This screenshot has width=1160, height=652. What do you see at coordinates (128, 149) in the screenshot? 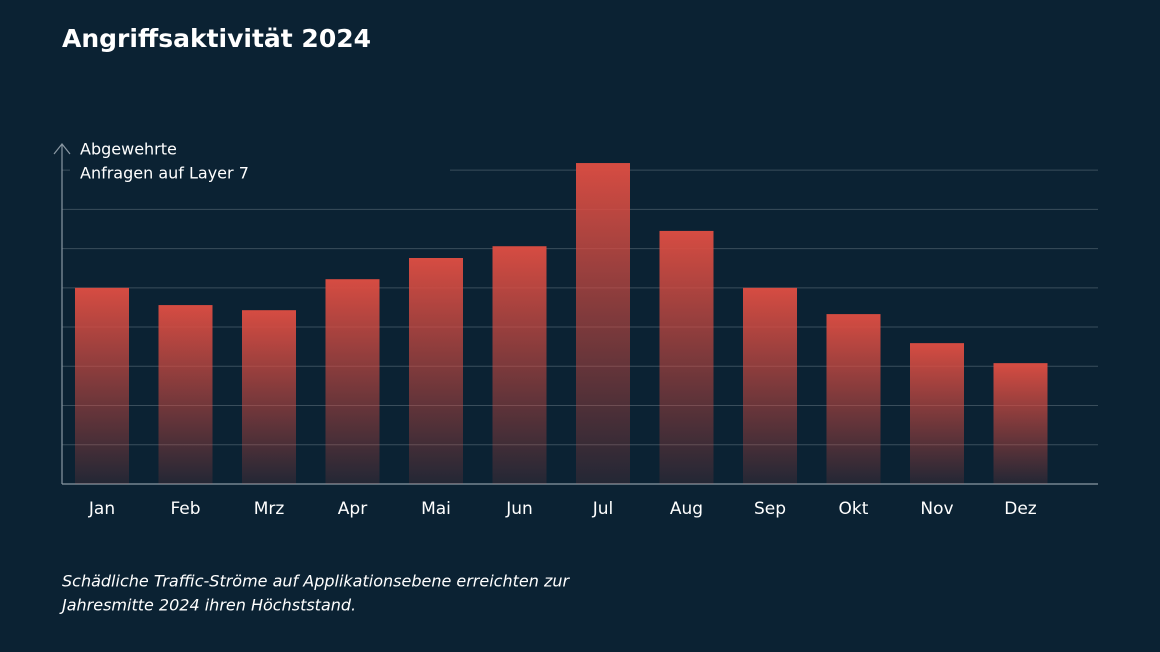
I see `y-axis-label: Abgewehrte` at bounding box center [128, 149].